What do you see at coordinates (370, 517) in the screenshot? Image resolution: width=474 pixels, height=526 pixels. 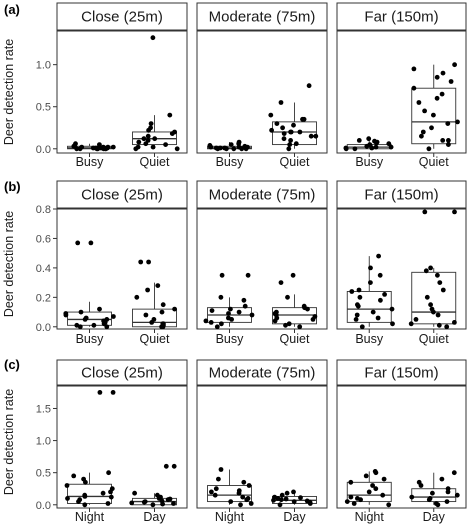 I see `x-category-label: Night` at bounding box center [370, 517].